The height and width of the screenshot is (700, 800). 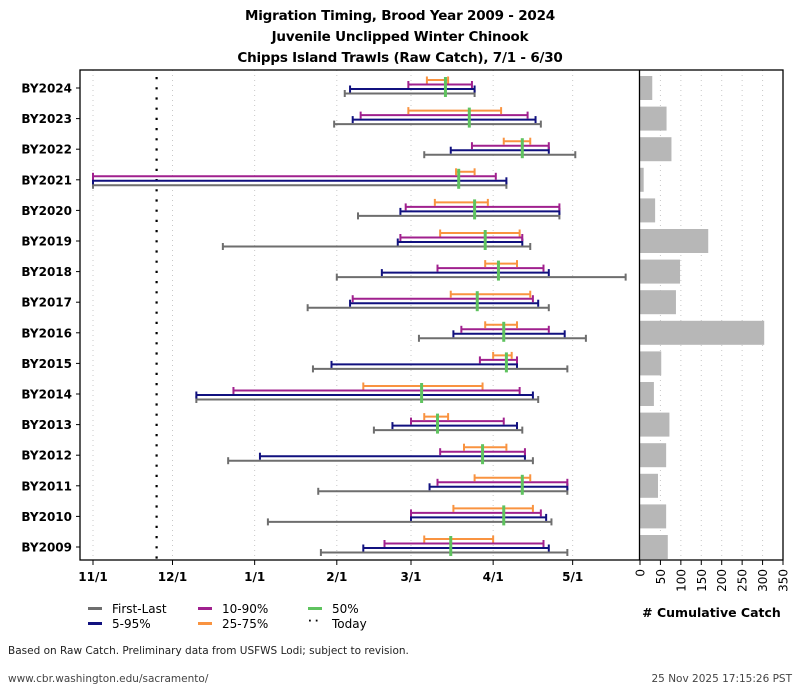 What do you see at coordinates (661, 576) in the screenshot?
I see `bar-x-tick-label: 50` at bounding box center [661, 576].